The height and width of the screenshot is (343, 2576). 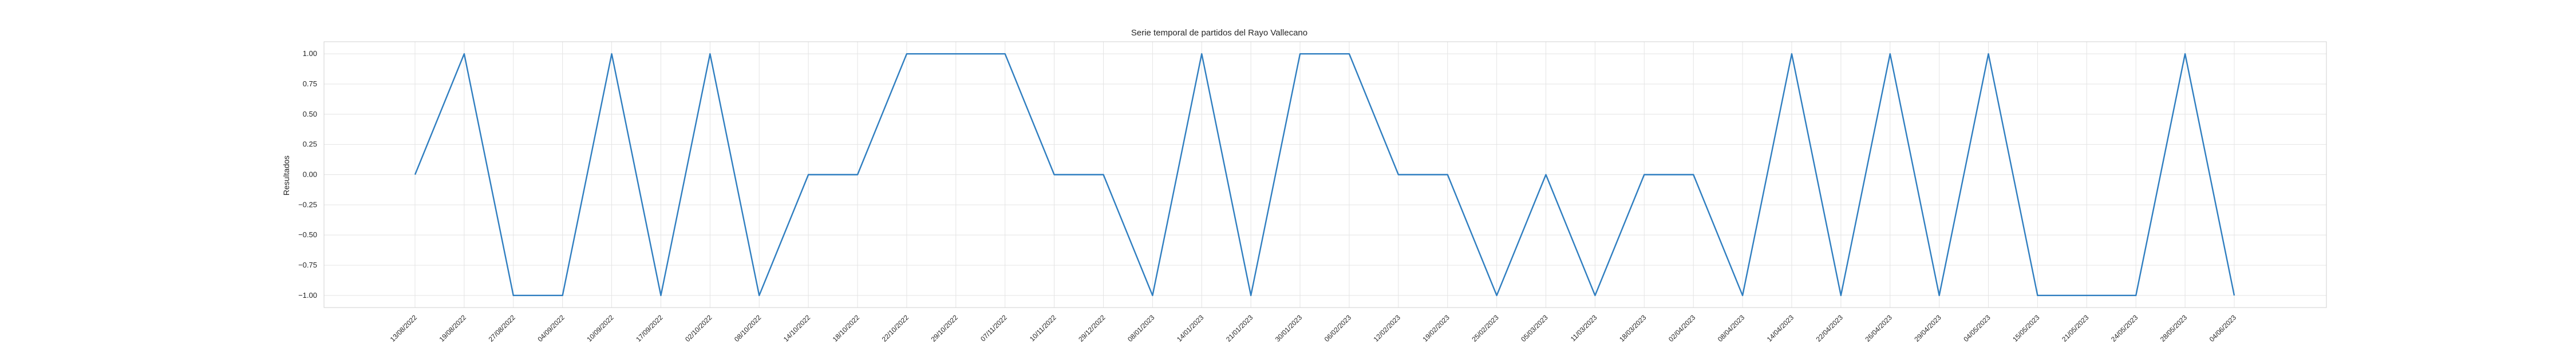 What do you see at coordinates (994, 328) in the screenshot?
I see `x-tick-label: 07/11/2022` at bounding box center [994, 328].